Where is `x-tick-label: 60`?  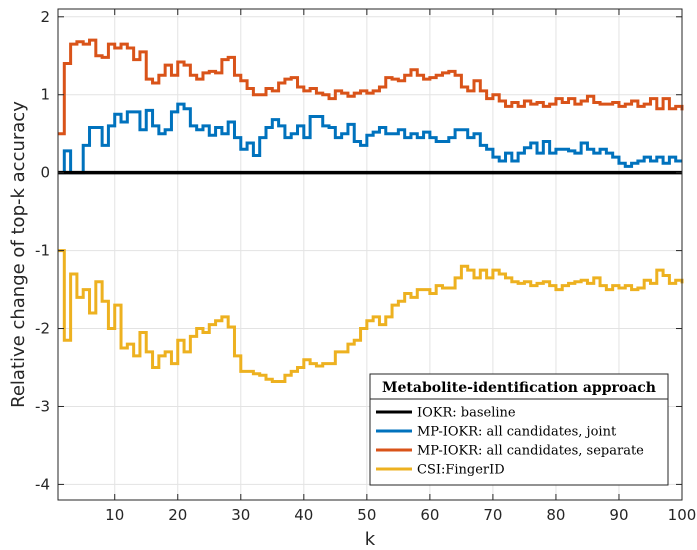 x-tick-label: 60 is located at coordinates (429, 515).